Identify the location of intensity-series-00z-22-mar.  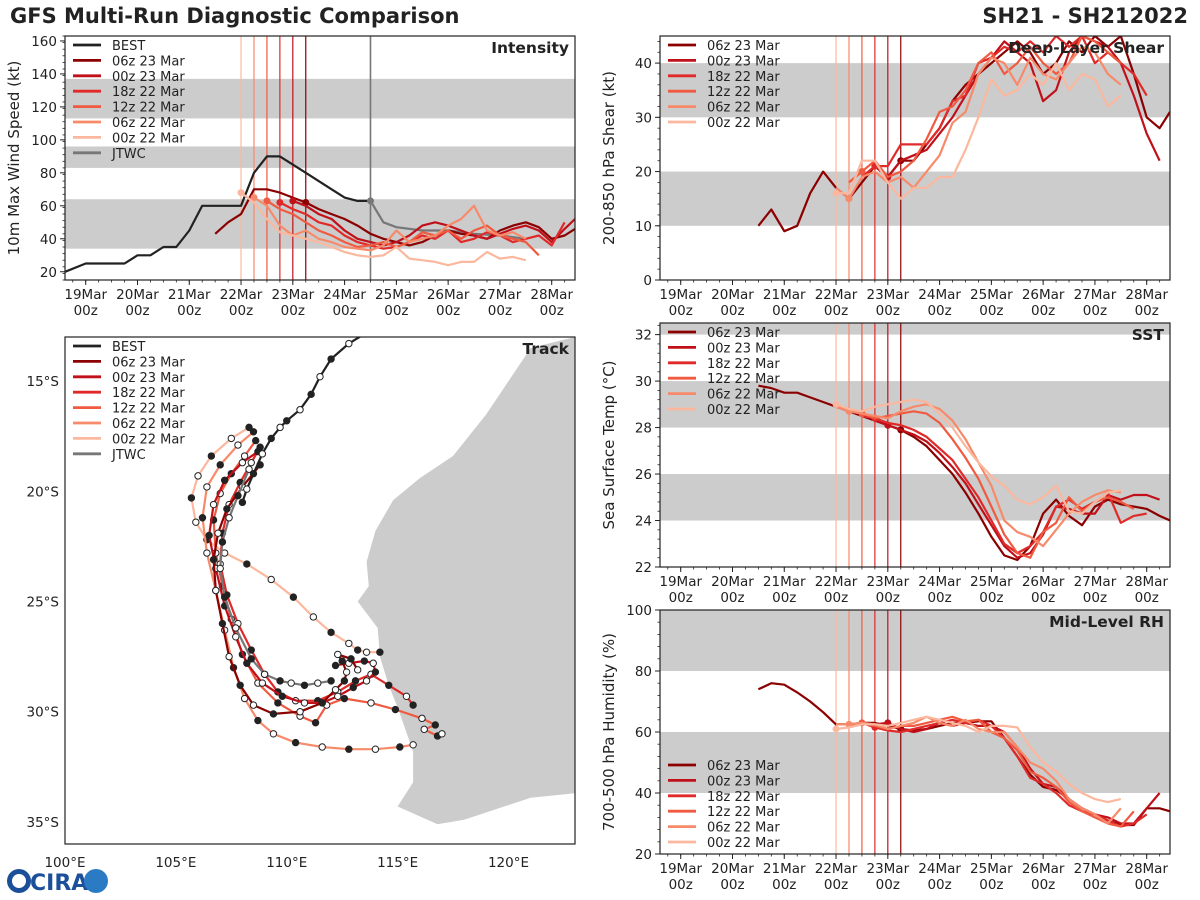
(383, 229).